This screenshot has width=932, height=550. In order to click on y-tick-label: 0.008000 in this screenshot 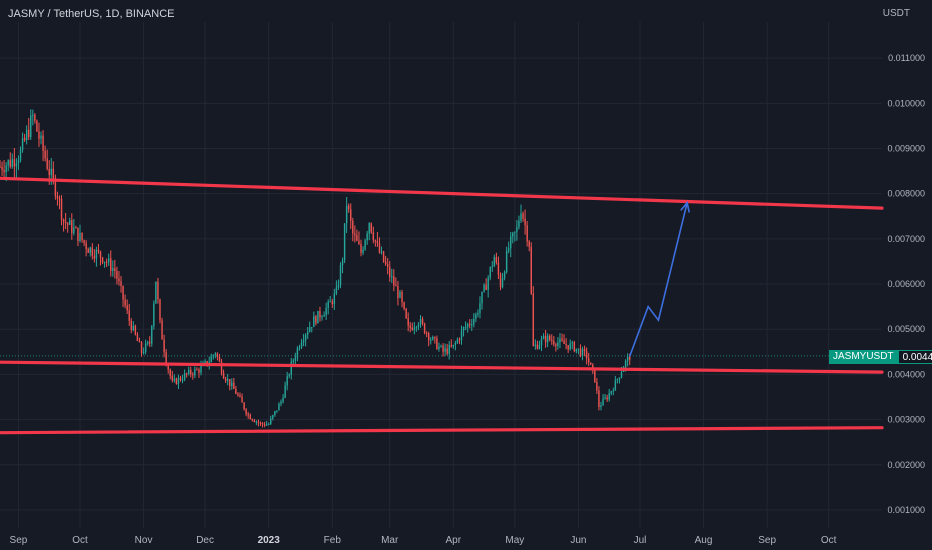, I will do `click(906, 194)`.